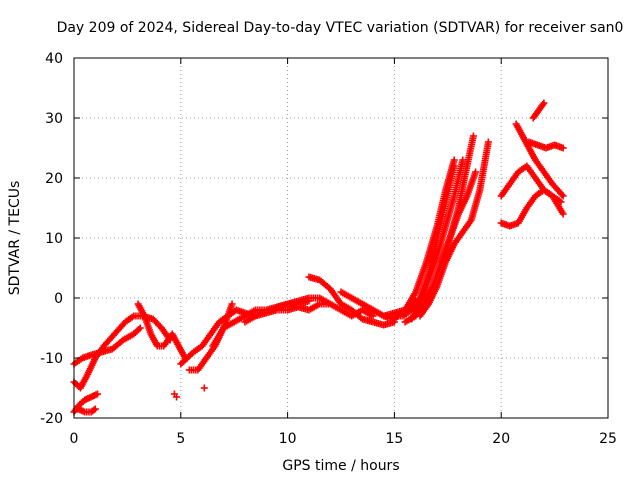 The width and height of the screenshot is (640, 480). I want to click on y-tick-label: 30, so click(54, 119).